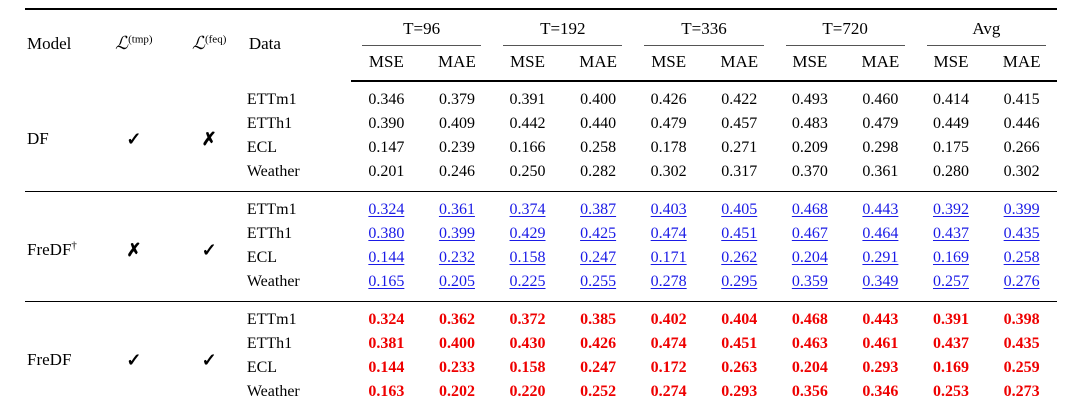  Describe the element at coordinates (809, 233) in the screenshot. I see `metric-value: 0.467` at that location.